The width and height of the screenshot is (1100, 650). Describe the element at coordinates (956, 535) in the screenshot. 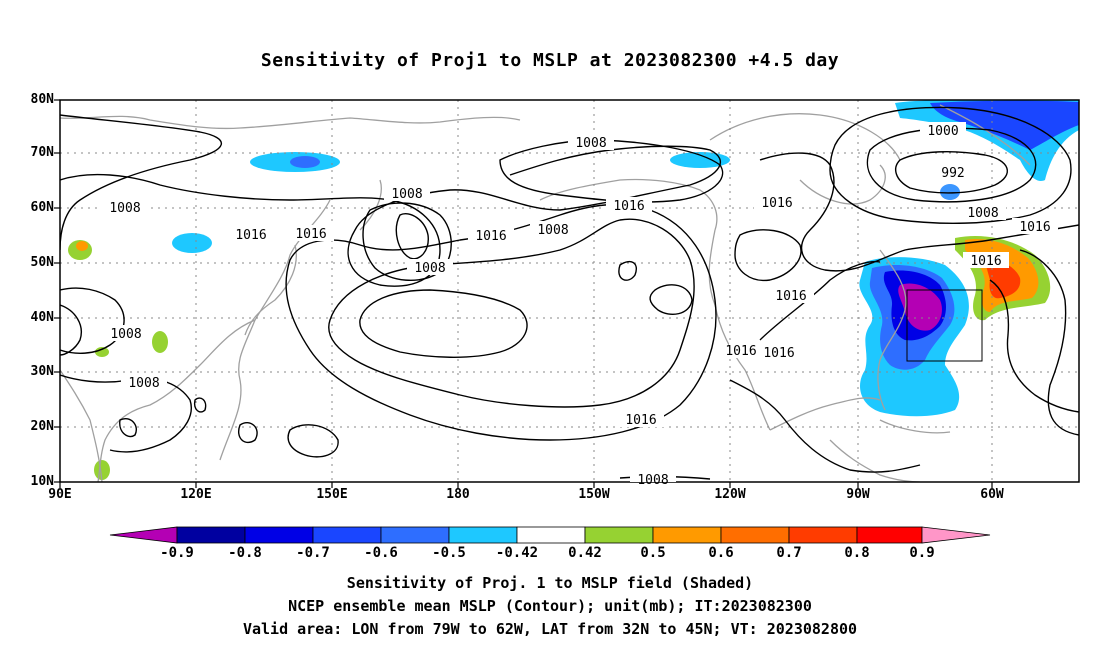

I see `colorbar-high-triangle` at that location.